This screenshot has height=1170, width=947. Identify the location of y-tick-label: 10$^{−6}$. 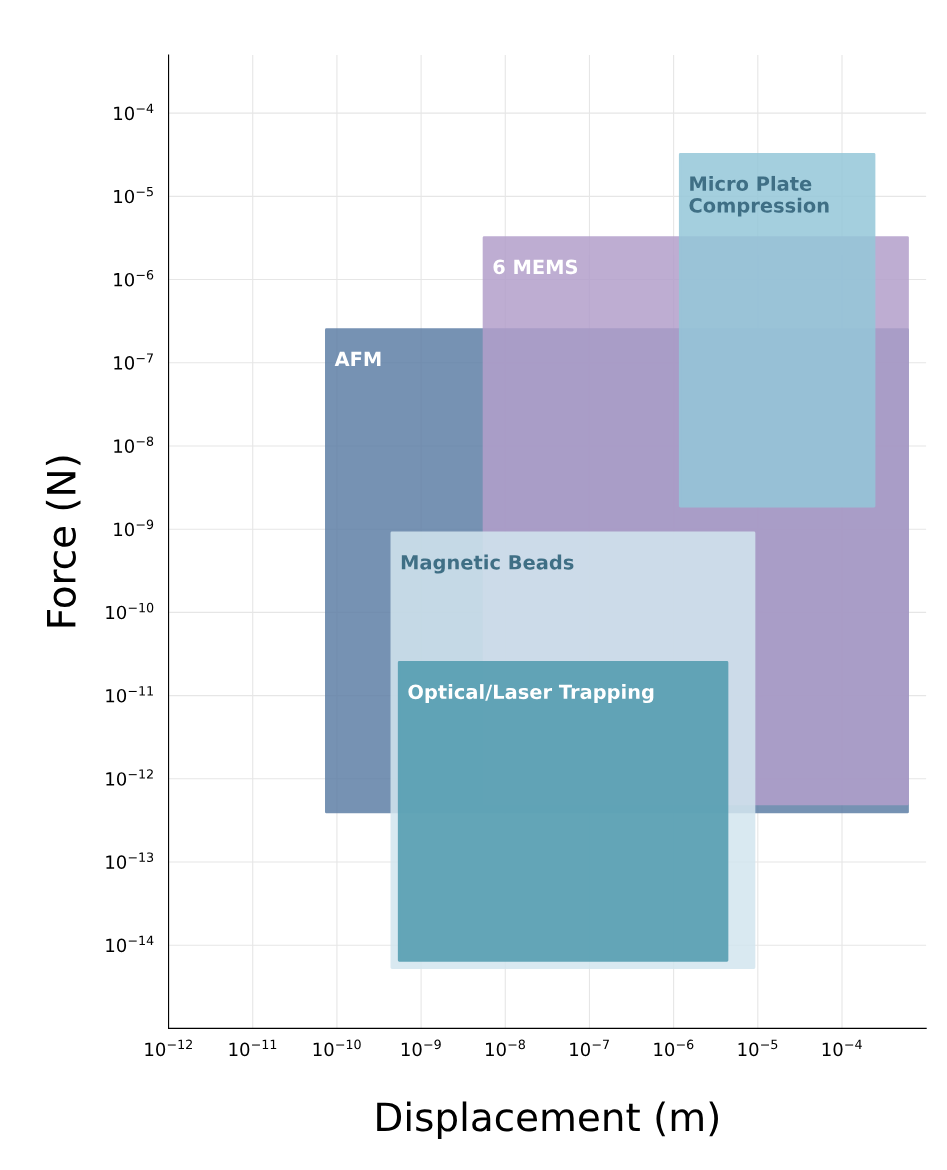
(134, 278).